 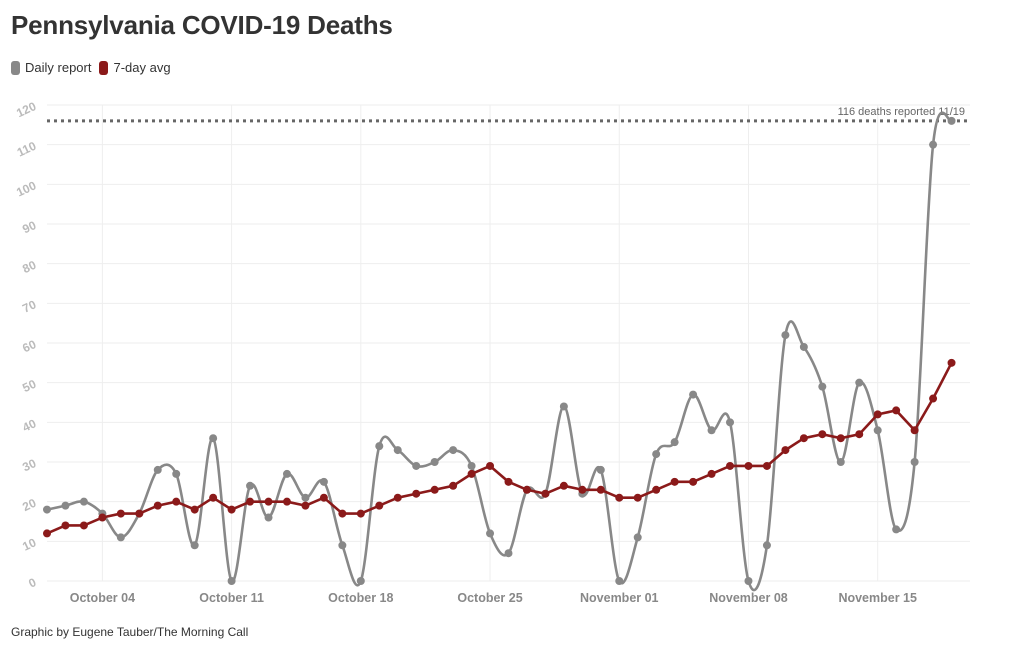 What do you see at coordinates (231, 598) in the screenshot?
I see `x-tick-label: October 11` at bounding box center [231, 598].